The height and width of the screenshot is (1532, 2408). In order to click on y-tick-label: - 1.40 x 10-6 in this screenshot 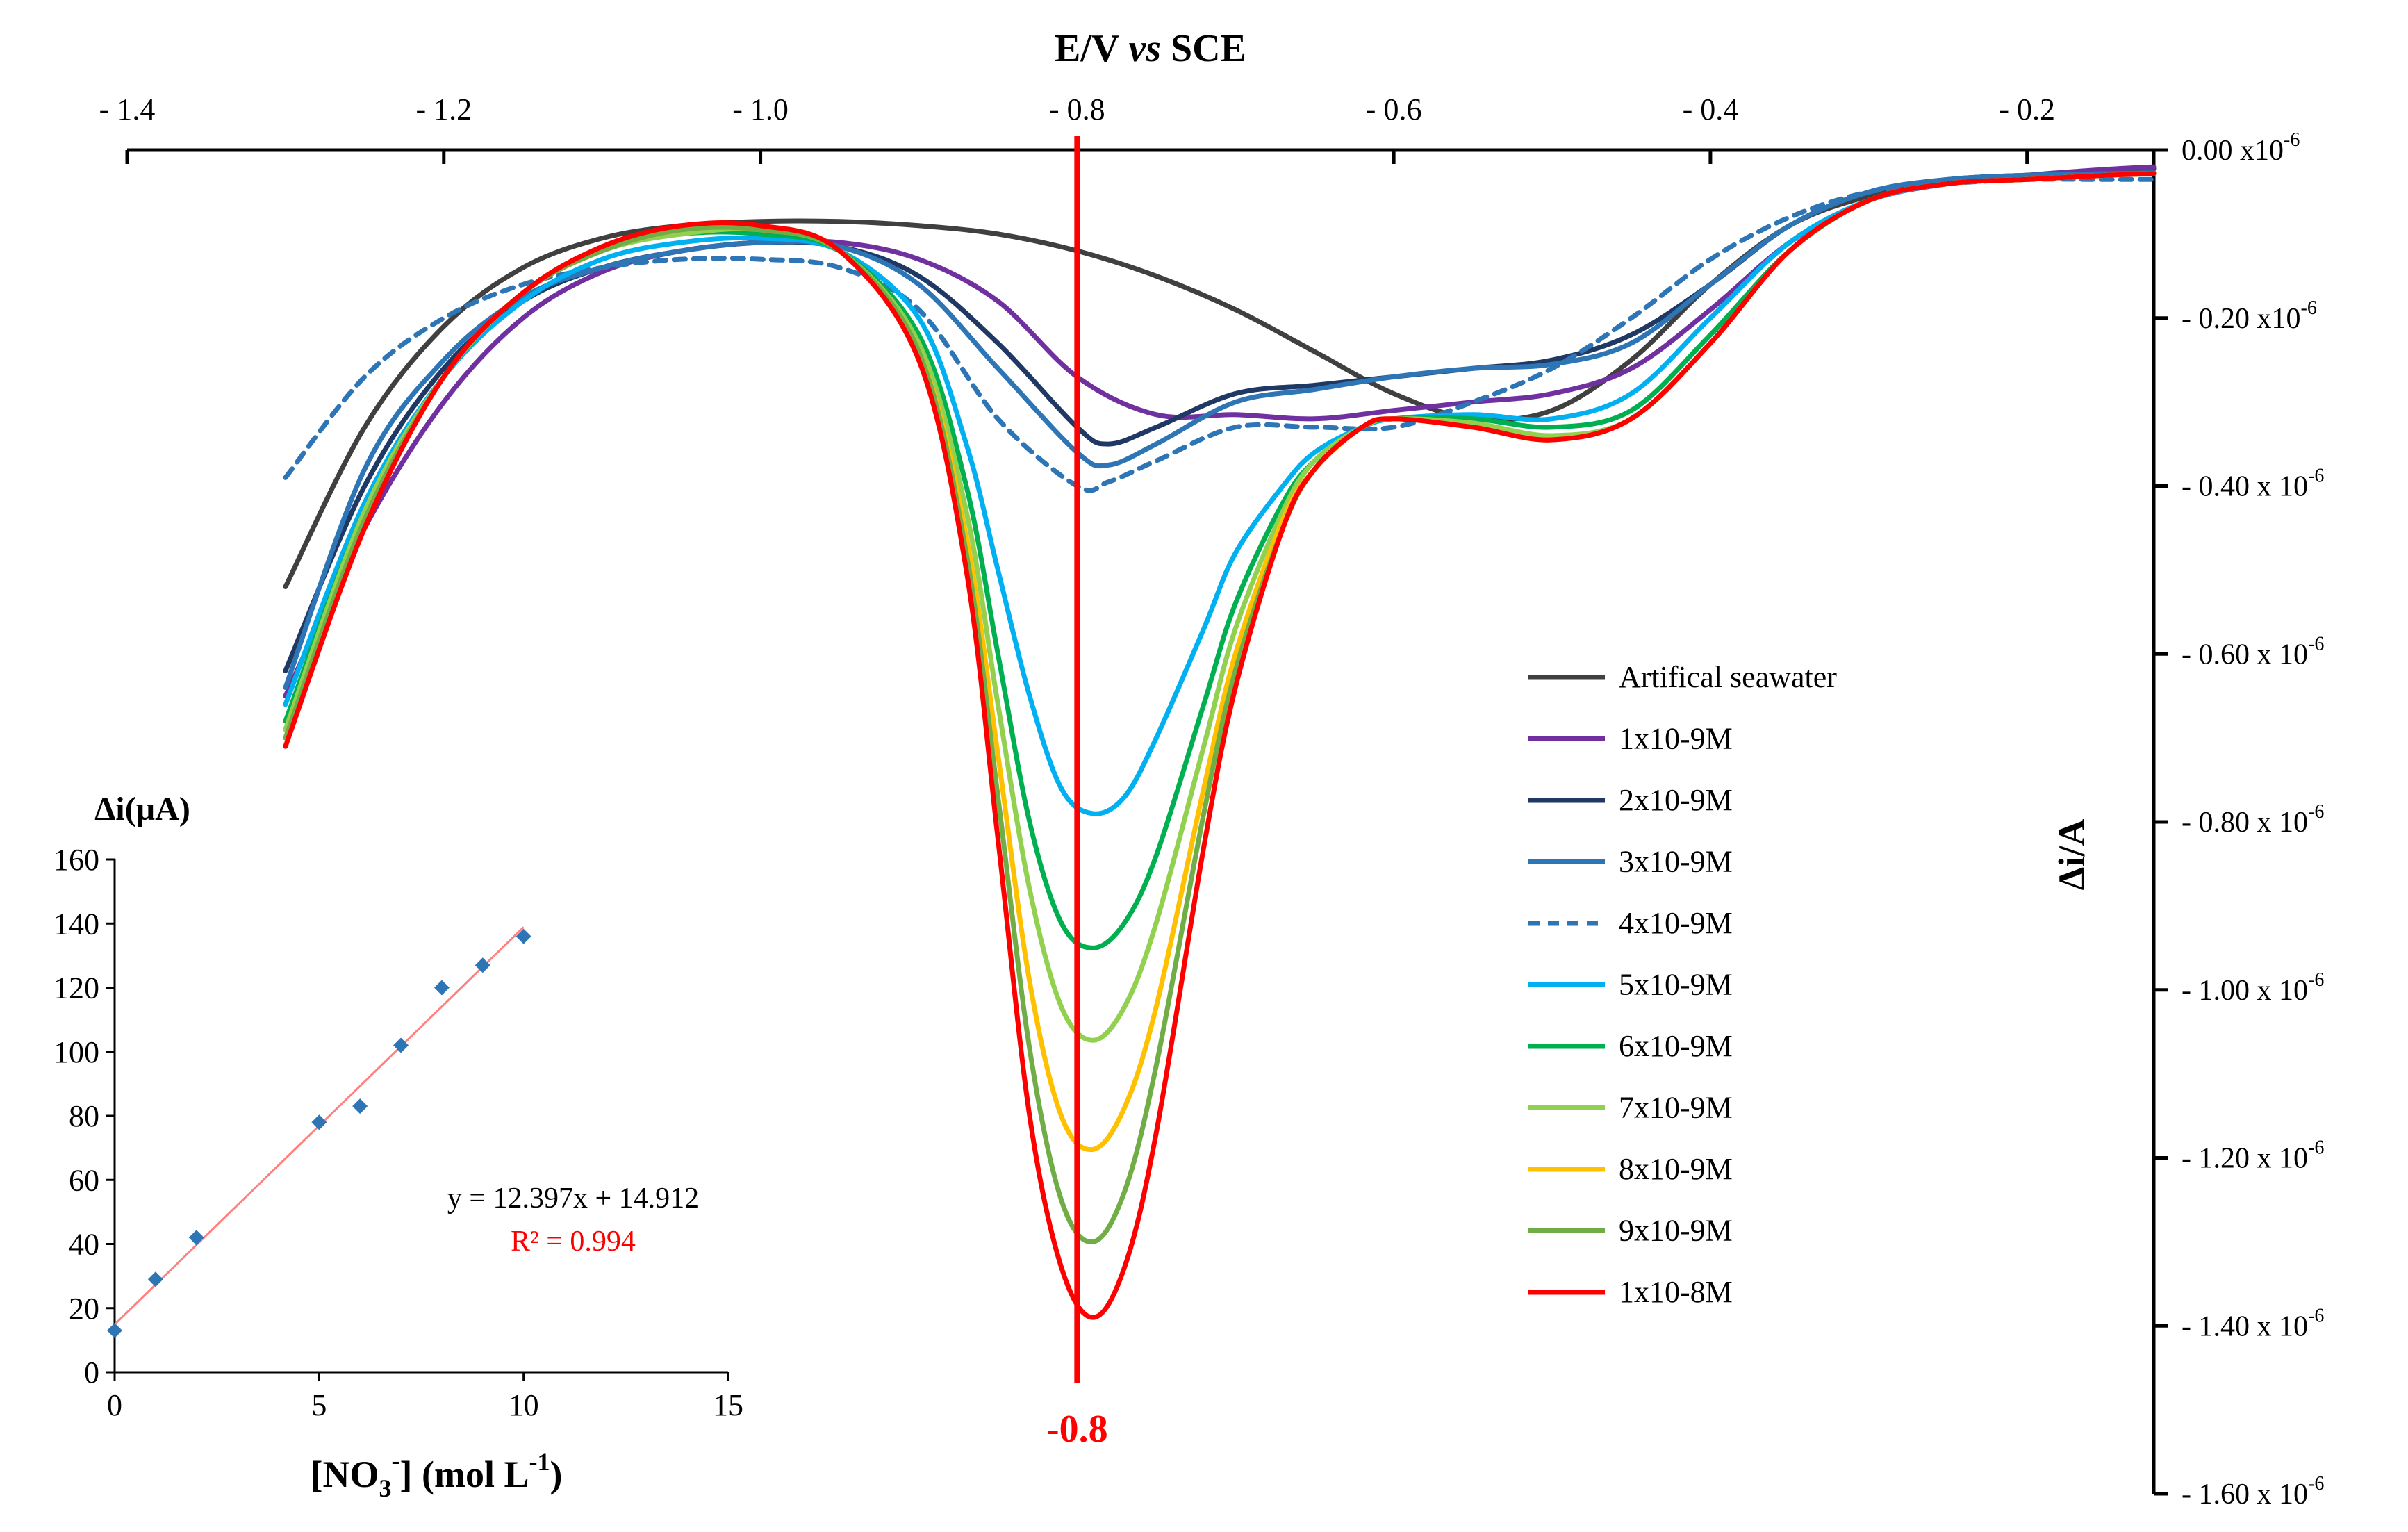, I will do `click(2253, 1323)`.